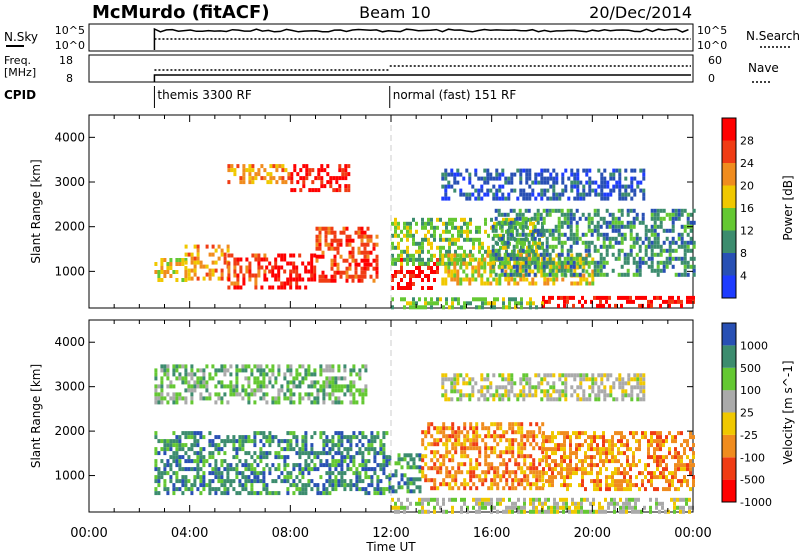 The height and width of the screenshot is (554, 800). What do you see at coordinates (773, 36) in the screenshot?
I see `nsearch-axis-label: N.Search` at bounding box center [773, 36].